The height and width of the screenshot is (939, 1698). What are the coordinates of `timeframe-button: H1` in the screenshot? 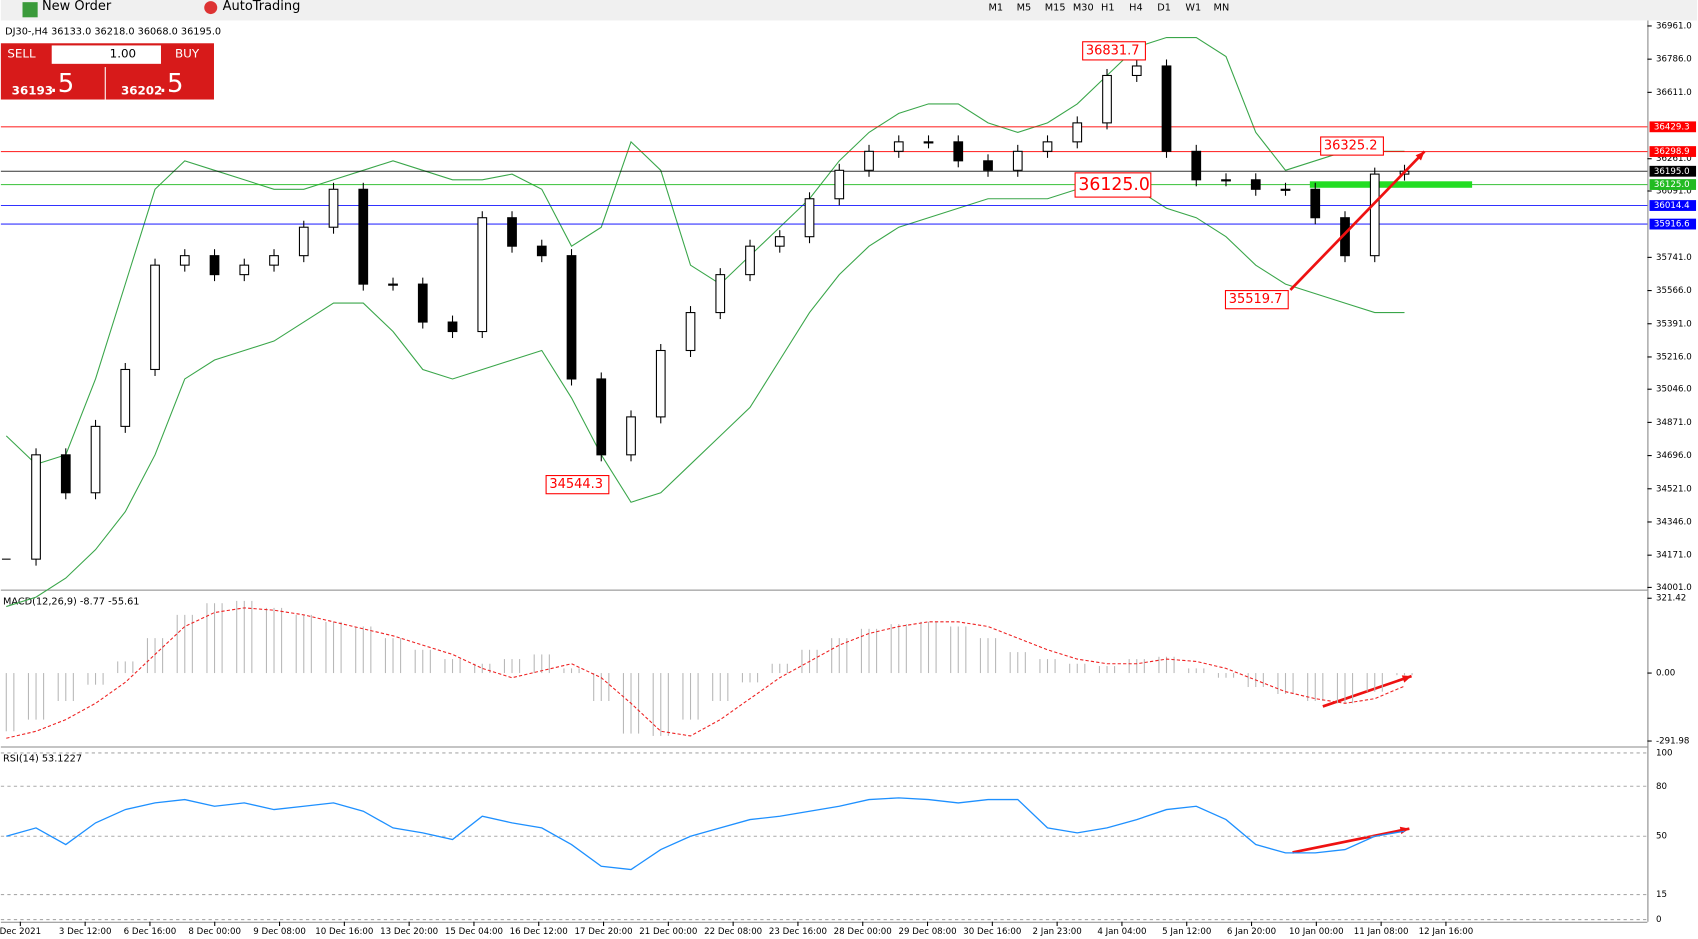 It's located at (1107, 8).